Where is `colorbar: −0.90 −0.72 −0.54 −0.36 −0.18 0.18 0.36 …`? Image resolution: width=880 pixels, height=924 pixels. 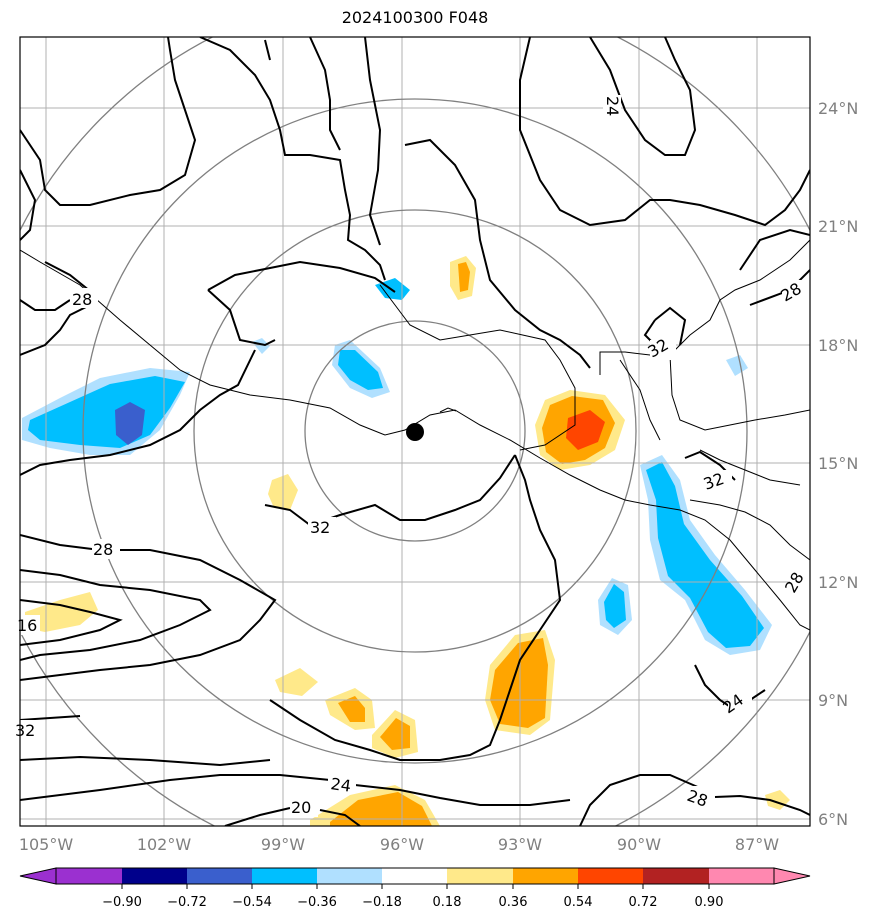 colorbar: −0.90 −0.72 −0.54 −0.36 −0.18 0.18 0.36 … is located at coordinates (415, 888).